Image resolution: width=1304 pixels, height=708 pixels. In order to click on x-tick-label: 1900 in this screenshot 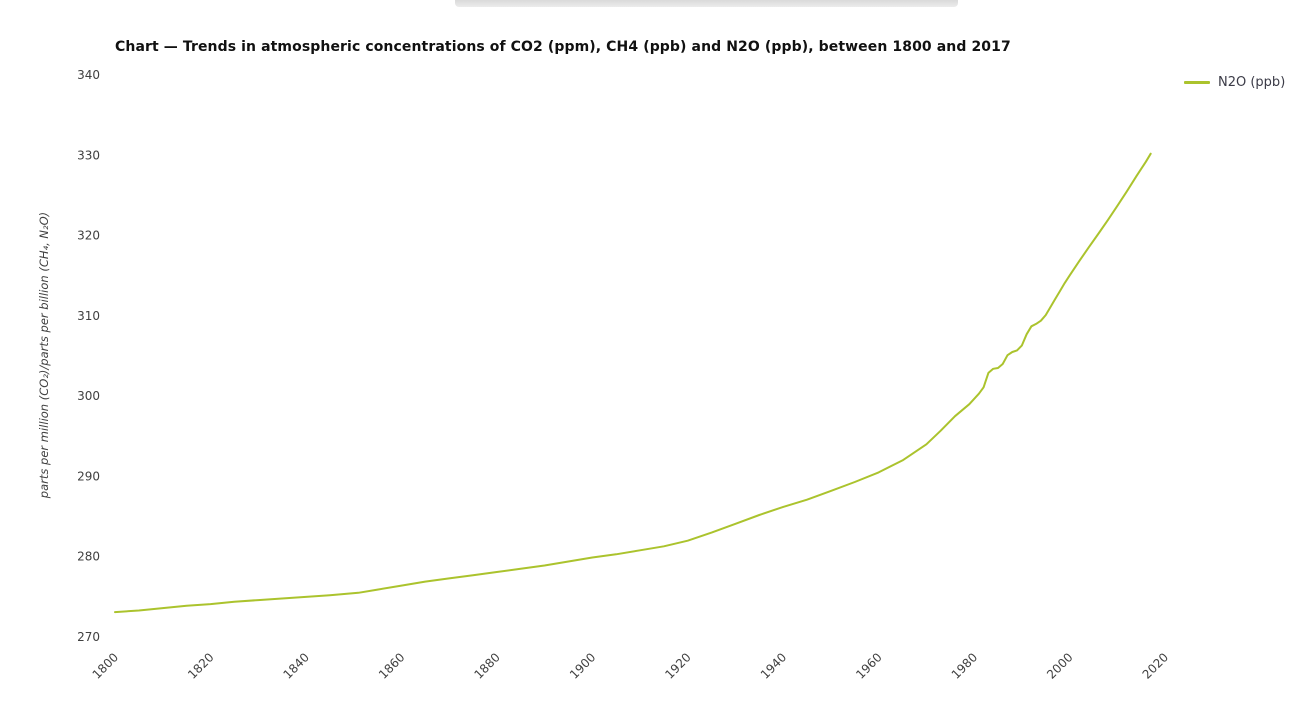, I will do `click(582, 665)`.